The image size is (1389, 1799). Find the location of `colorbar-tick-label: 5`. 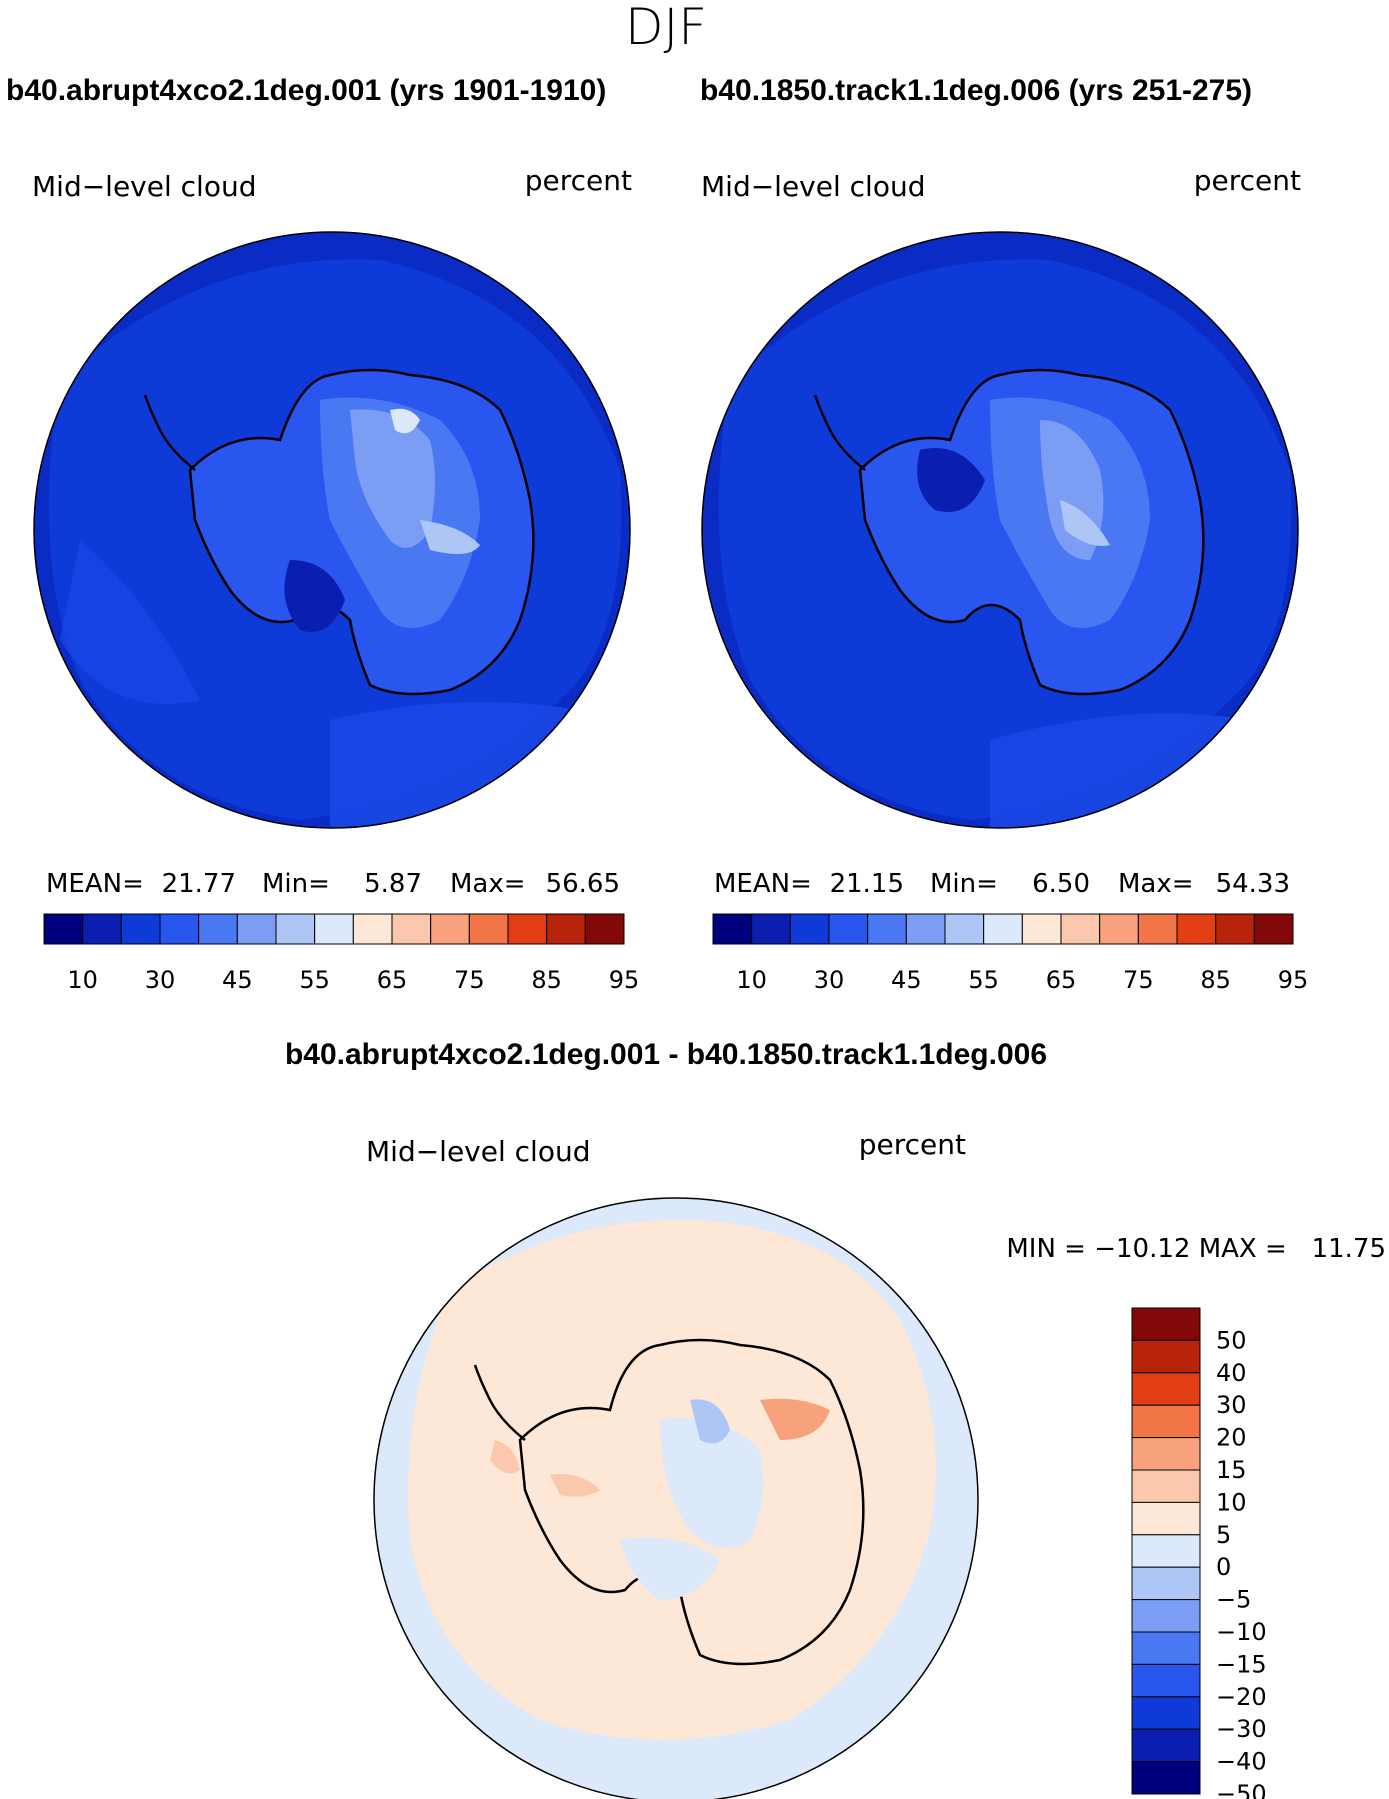

colorbar-tick-label: 5 is located at coordinates (1223, 1535).